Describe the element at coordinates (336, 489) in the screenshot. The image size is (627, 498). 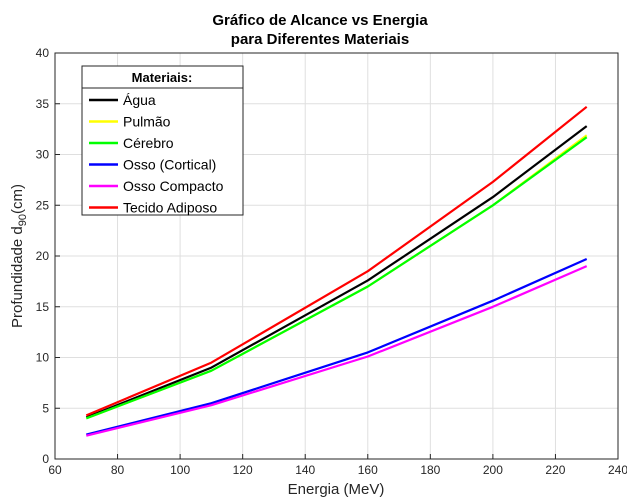
I see `x-axis-label: Energia (MeV)` at that location.